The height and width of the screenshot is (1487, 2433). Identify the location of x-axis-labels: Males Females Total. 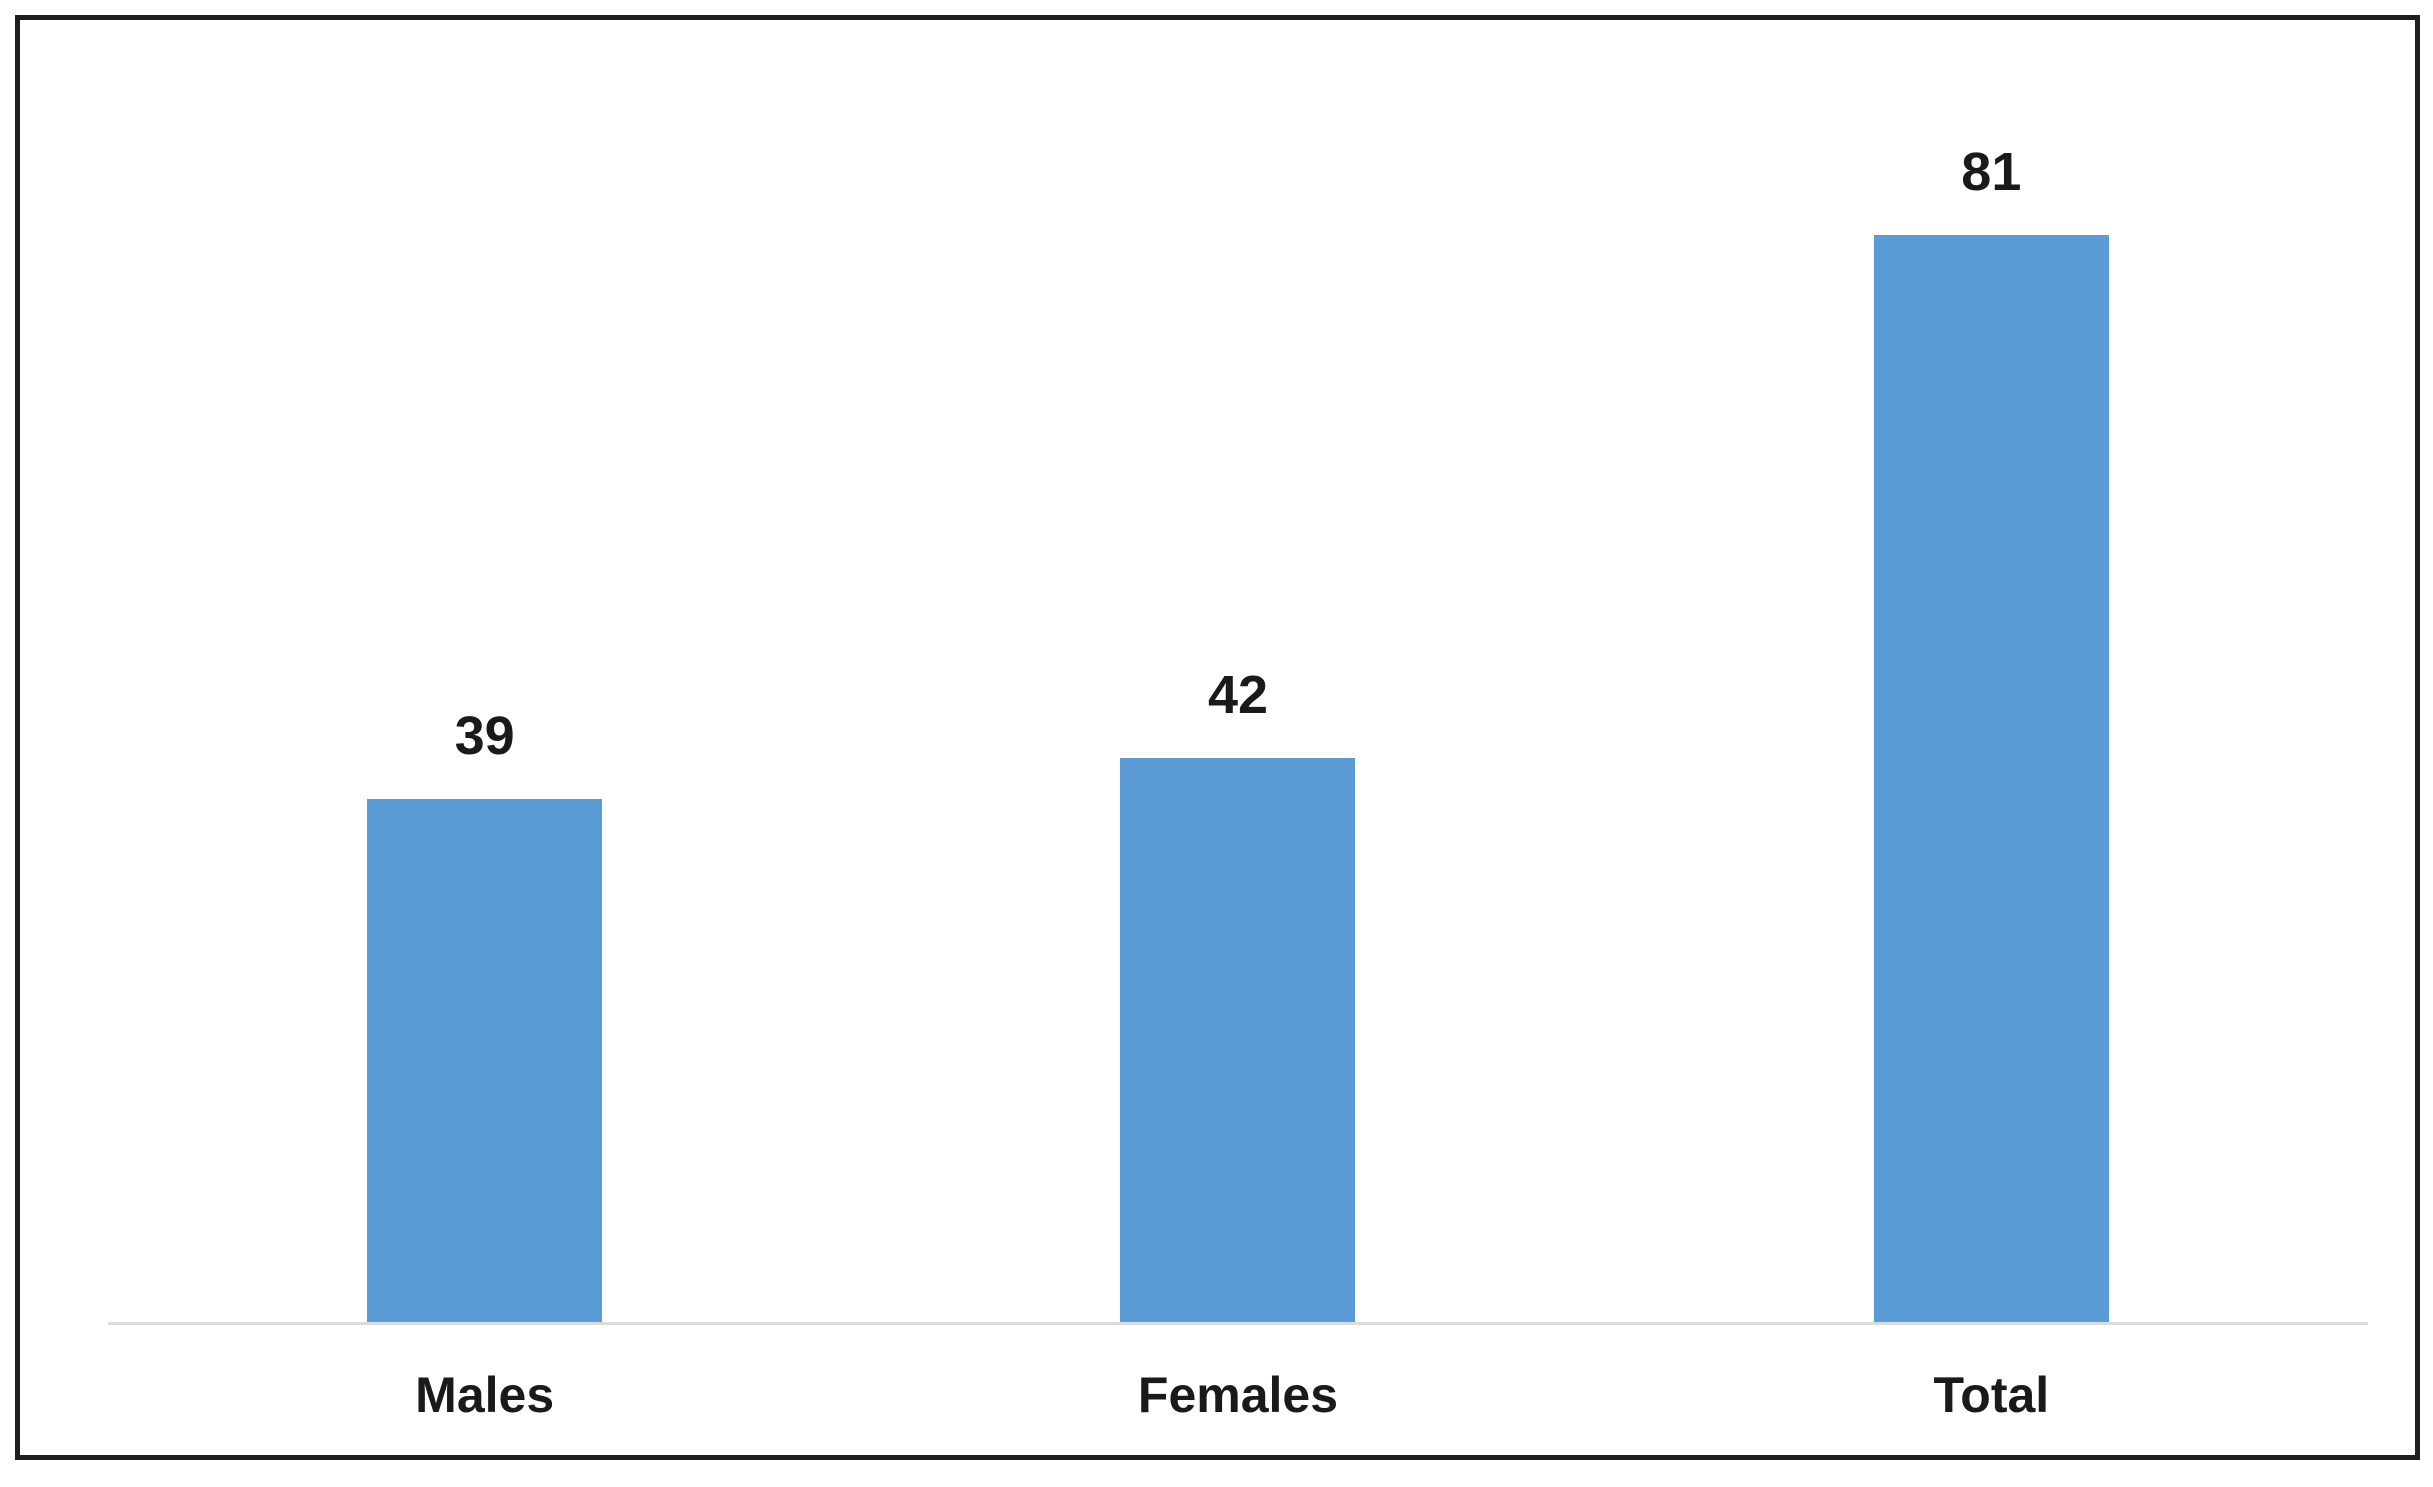
(1238, 1395).